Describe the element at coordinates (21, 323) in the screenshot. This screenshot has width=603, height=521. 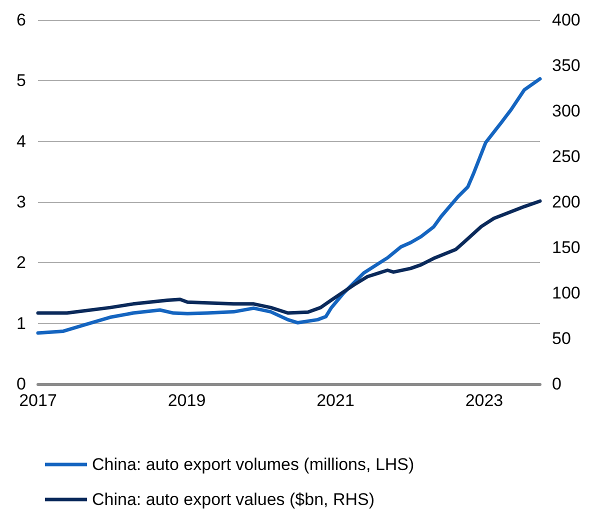
I see `y-tick-label: 1` at that location.